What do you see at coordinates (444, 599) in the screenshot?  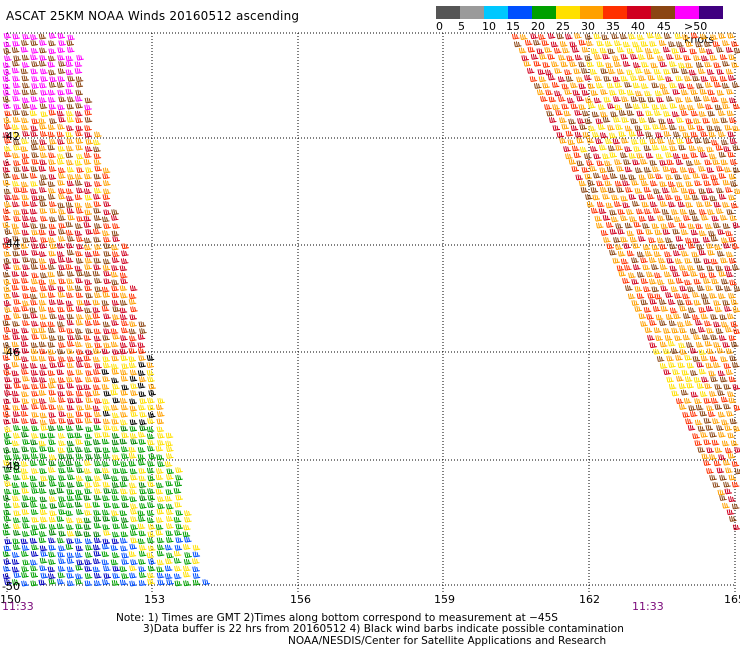 I see `longitude-label: 159` at bounding box center [444, 599].